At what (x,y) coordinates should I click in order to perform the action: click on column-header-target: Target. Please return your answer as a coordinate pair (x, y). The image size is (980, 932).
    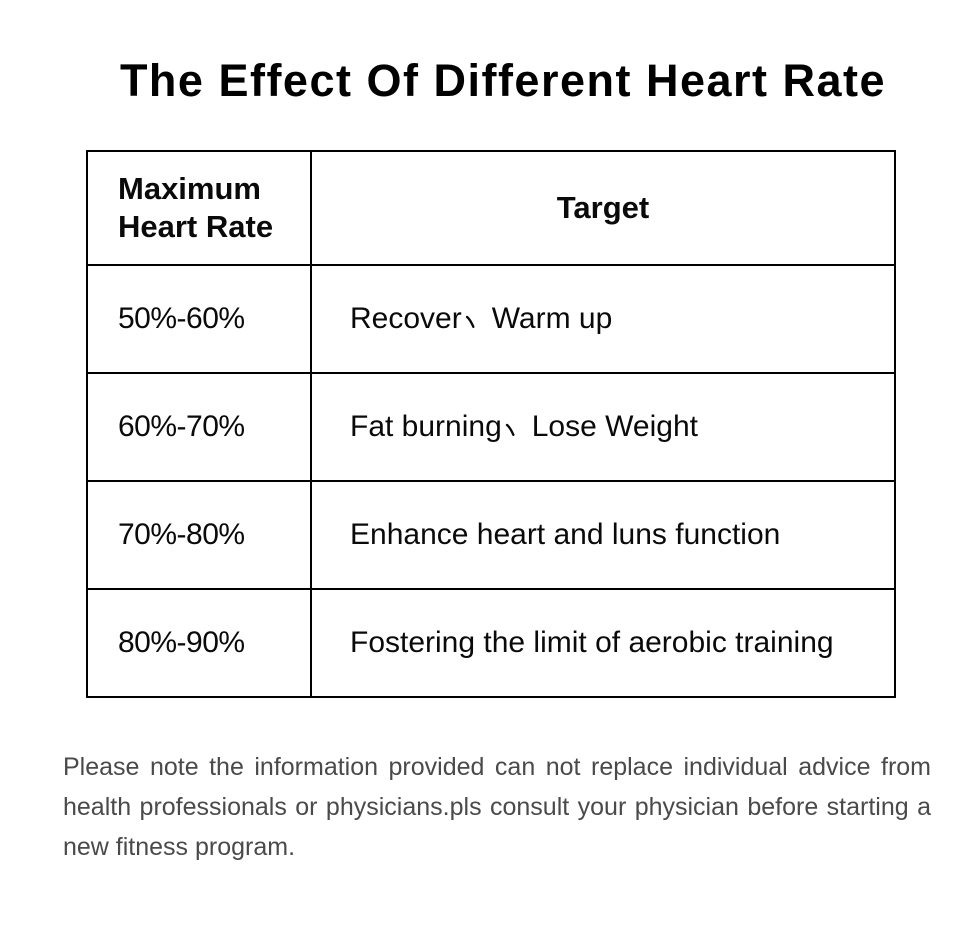
    Looking at the image, I should click on (603, 208).